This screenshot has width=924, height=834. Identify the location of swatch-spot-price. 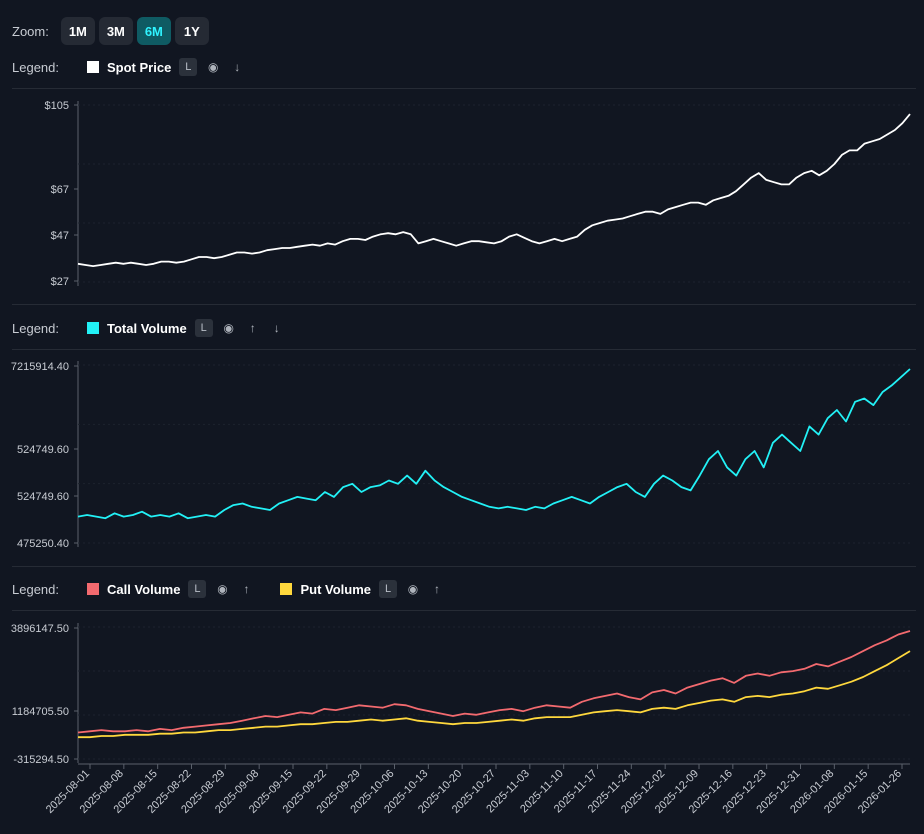
(93, 67).